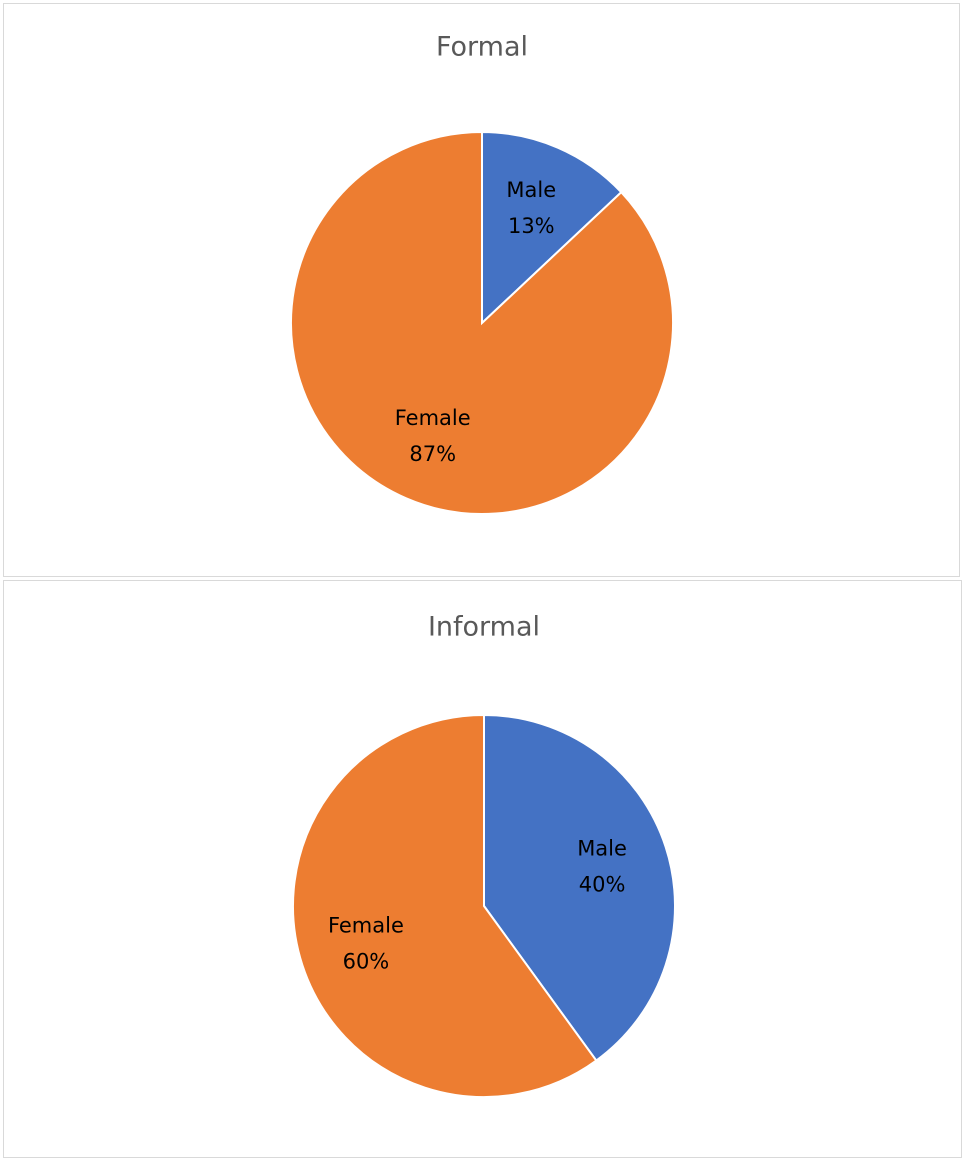 The width and height of the screenshot is (962, 1158). Describe the element at coordinates (602, 885) in the screenshot. I see `slice-value-label: 40%` at that location.